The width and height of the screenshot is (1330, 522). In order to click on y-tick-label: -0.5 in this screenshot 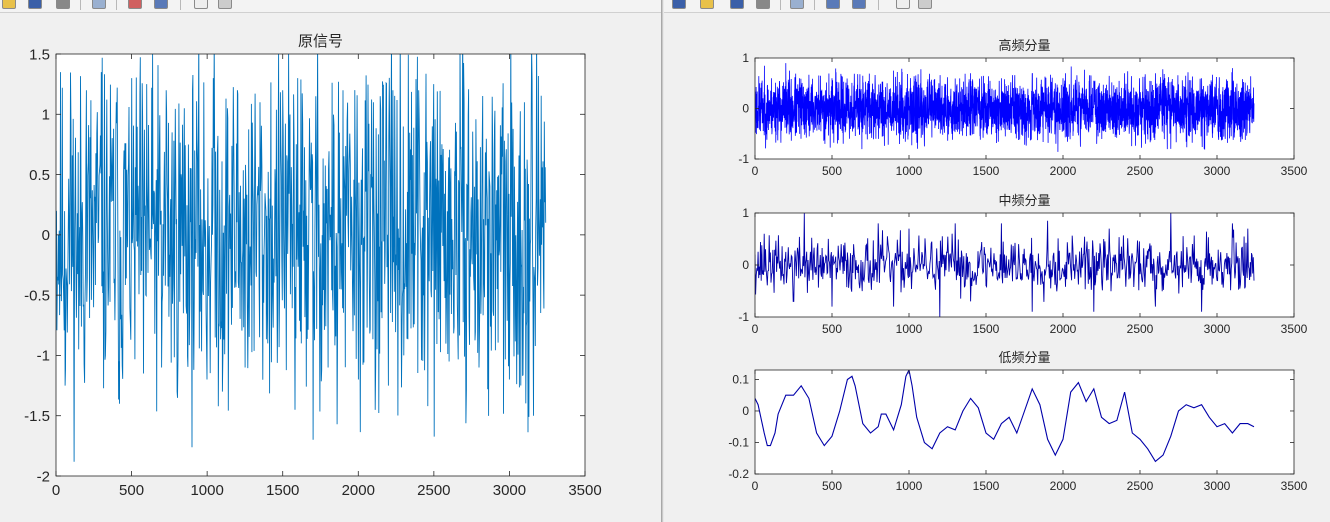, I will do `click(37, 295)`.